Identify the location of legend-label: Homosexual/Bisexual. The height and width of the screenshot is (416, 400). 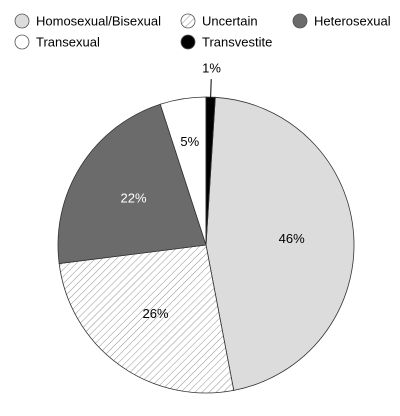
(98, 20).